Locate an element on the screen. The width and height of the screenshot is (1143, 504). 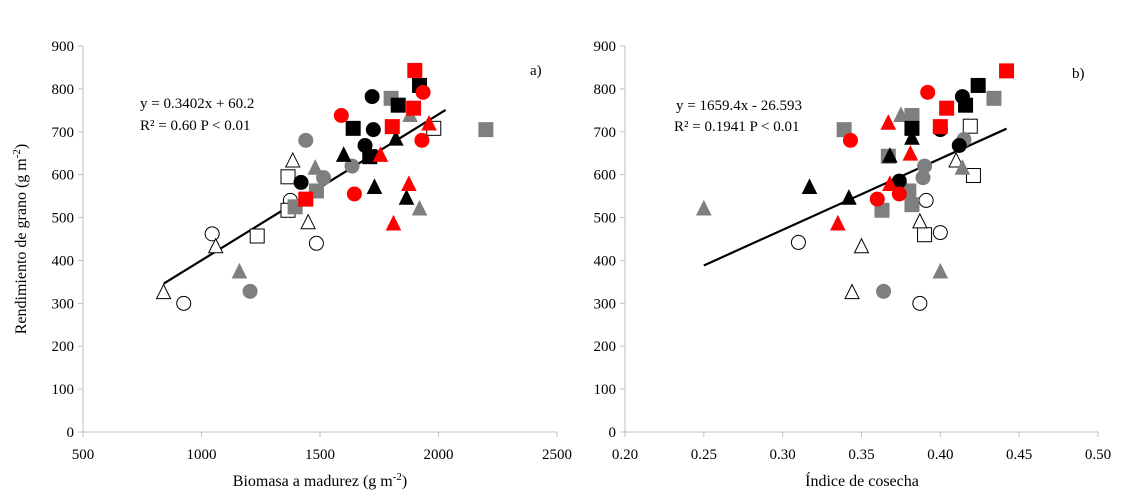
regression-equation: y = 0.3402x + 60.2 is located at coordinates (197, 104).